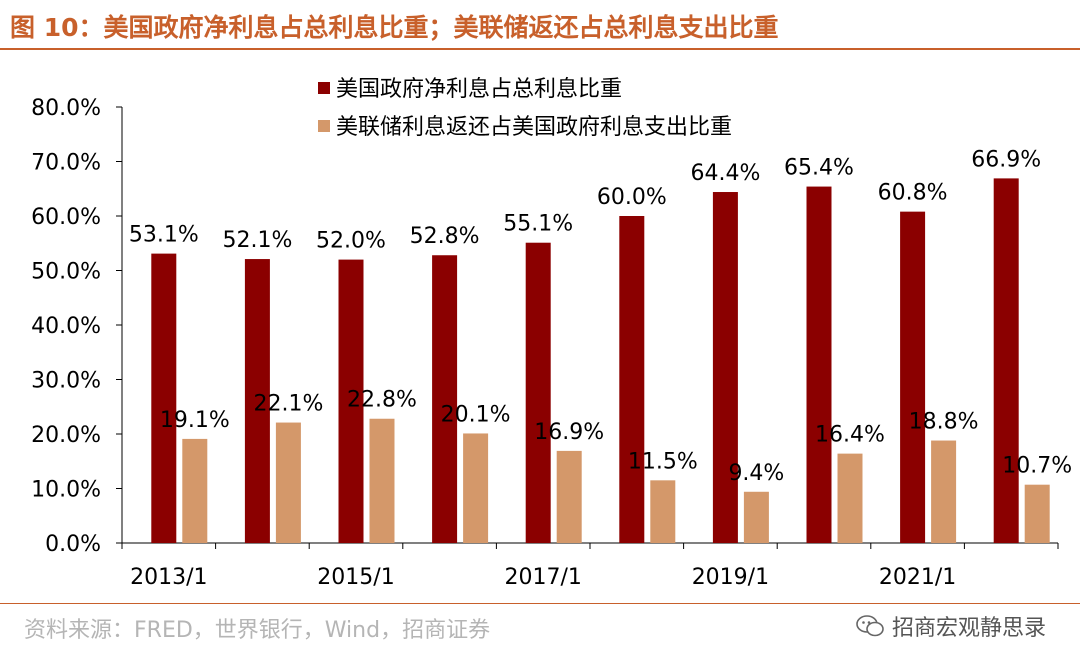  What do you see at coordinates (168, 577) in the screenshot?
I see `x-tick-label: 2013/1` at bounding box center [168, 577].